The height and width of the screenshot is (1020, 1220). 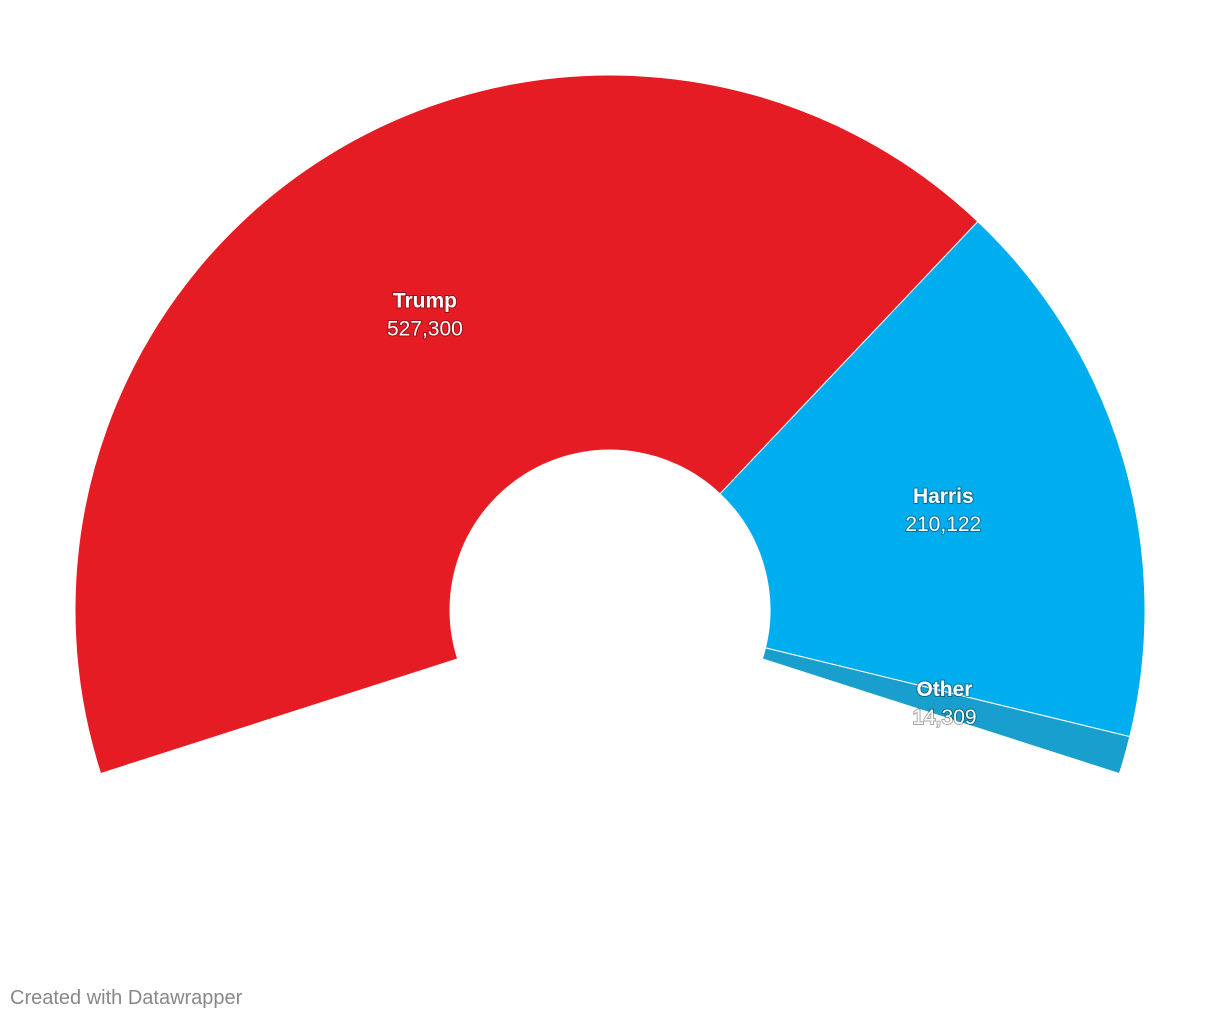 I want to click on value-label: 14,309, so click(x=944, y=717).